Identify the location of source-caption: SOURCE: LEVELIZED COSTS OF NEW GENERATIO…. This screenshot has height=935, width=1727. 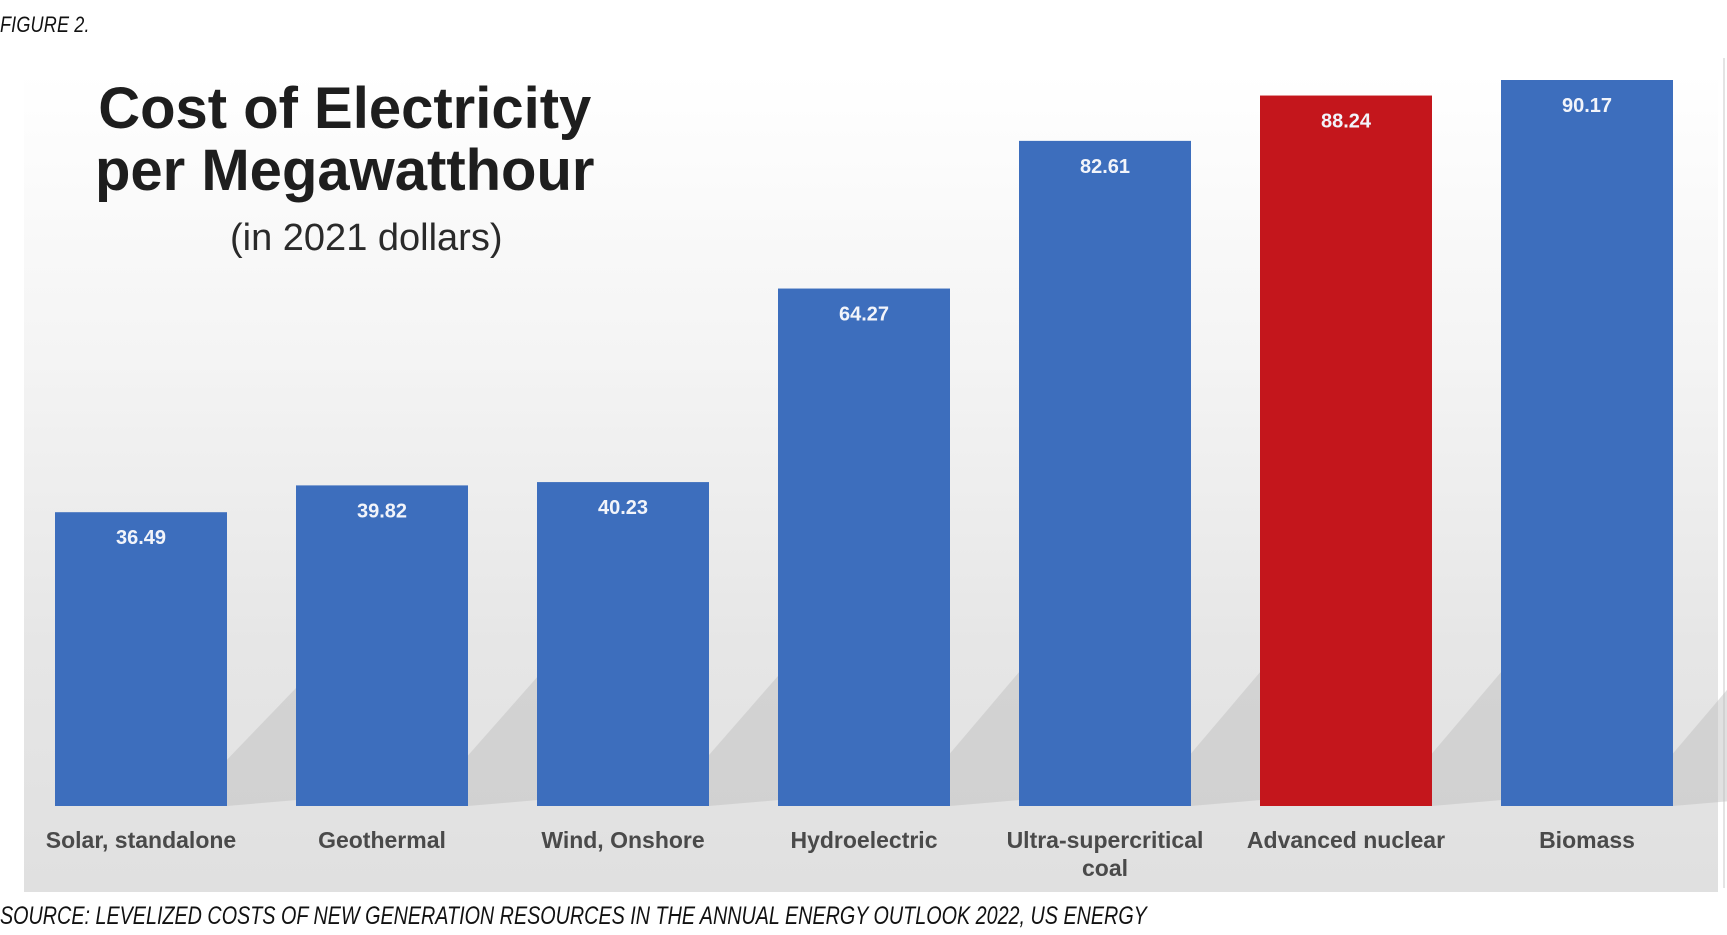
(573, 916).